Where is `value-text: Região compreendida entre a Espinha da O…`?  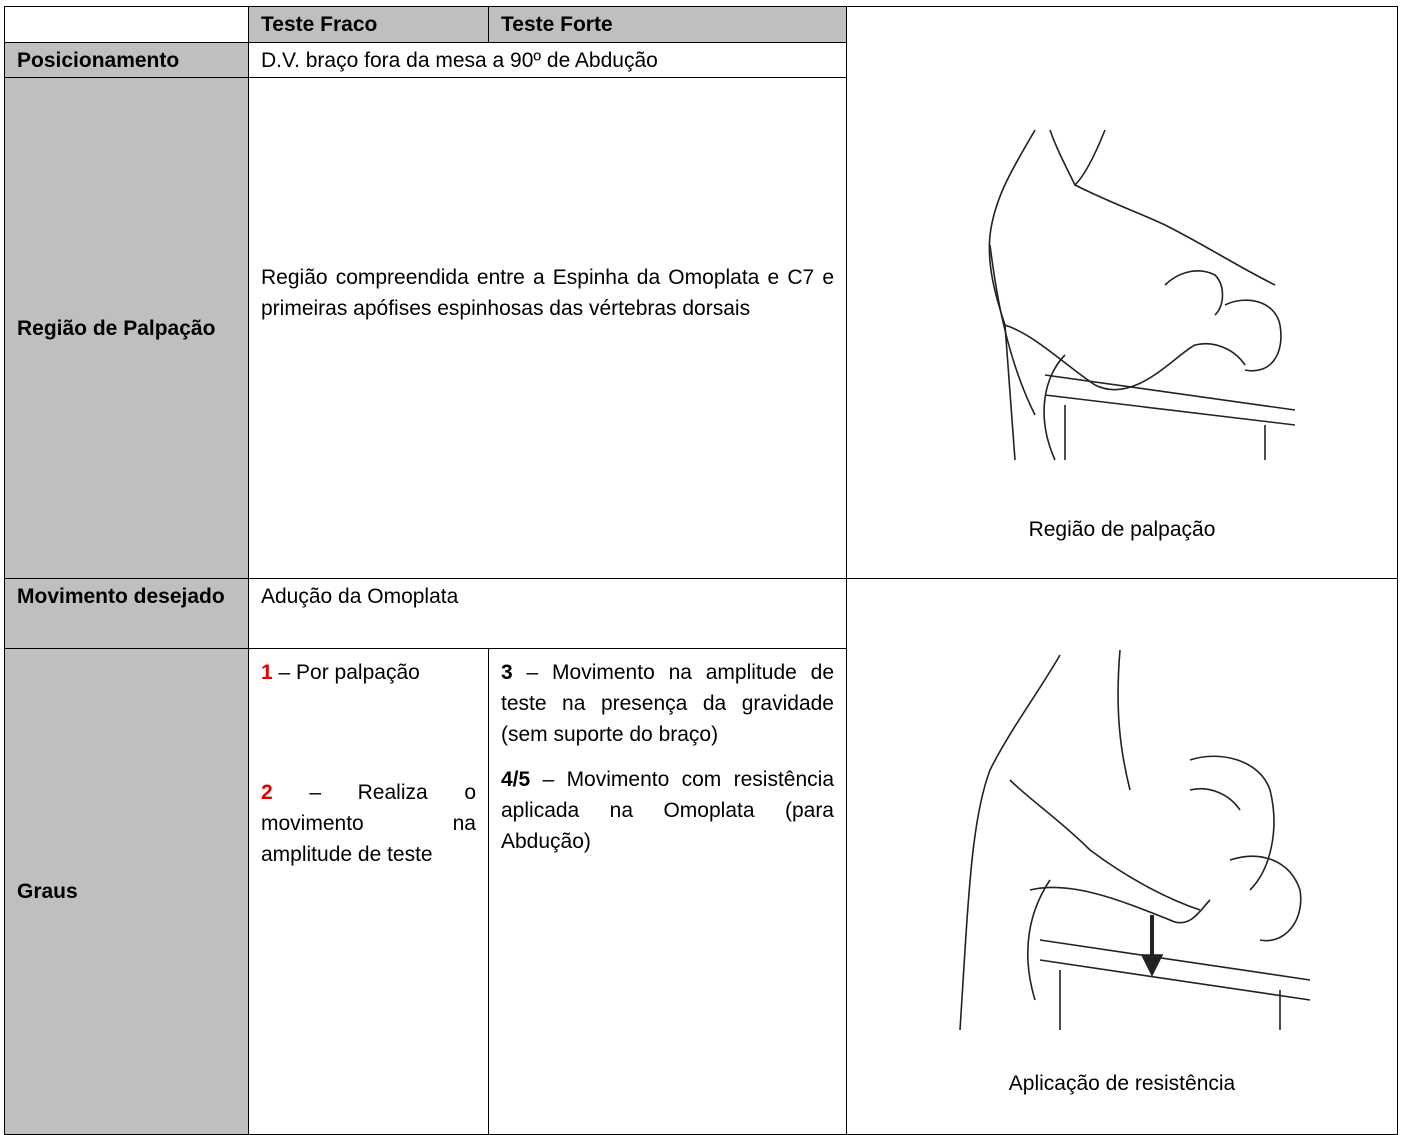
value-text: Região compreendida entre a Espinha da O… is located at coordinates (547, 293).